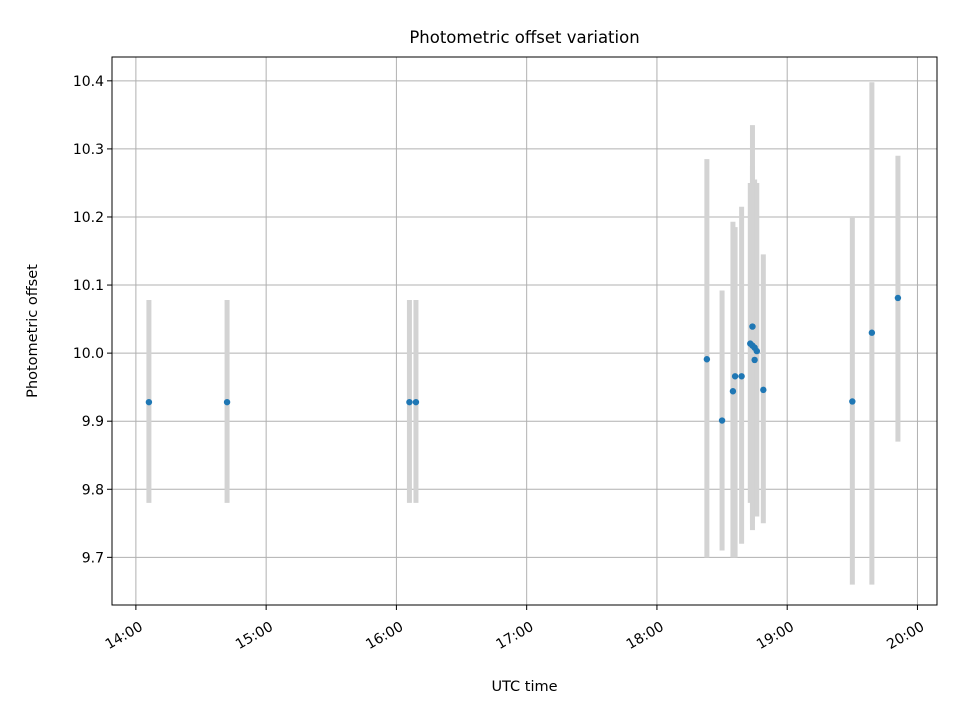 This screenshot has width=960, height=720. What do you see at coordinates (93, 490) in the screenshot?
I see `y-tick-label: 9.8` at bounding box center [93, 490].